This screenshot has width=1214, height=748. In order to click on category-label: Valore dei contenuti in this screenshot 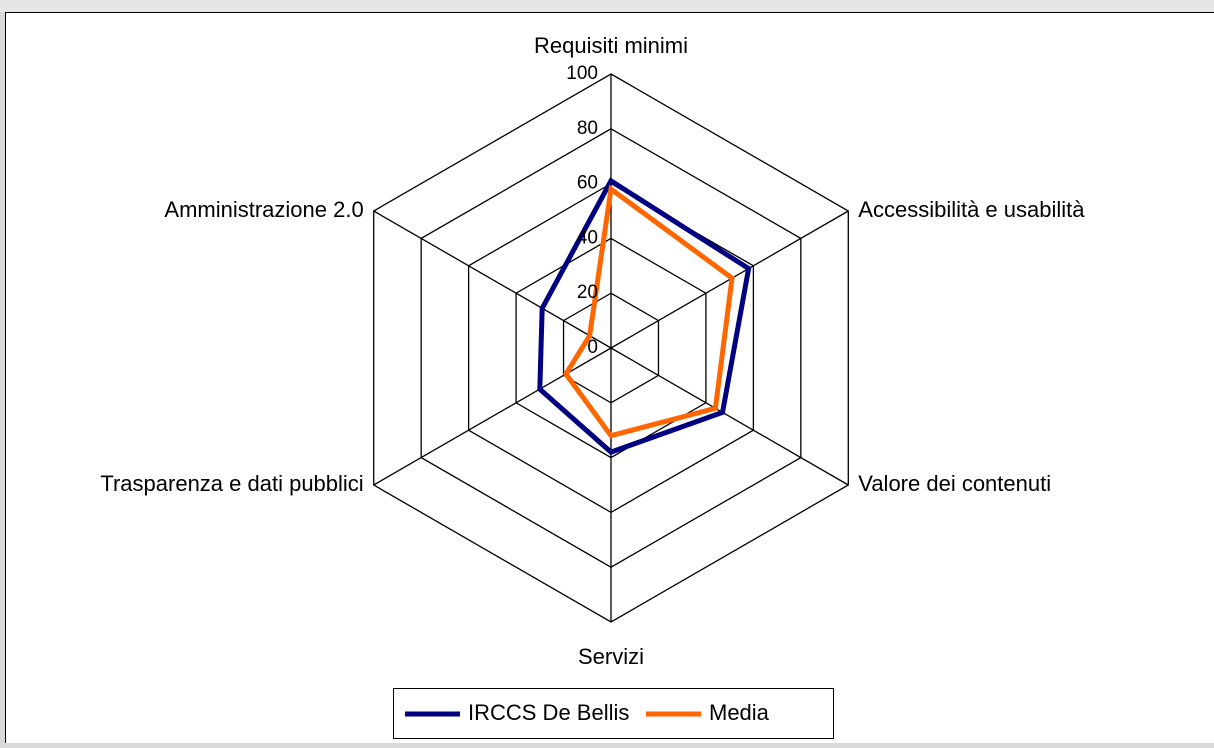, I will do `click(954, 483)`.